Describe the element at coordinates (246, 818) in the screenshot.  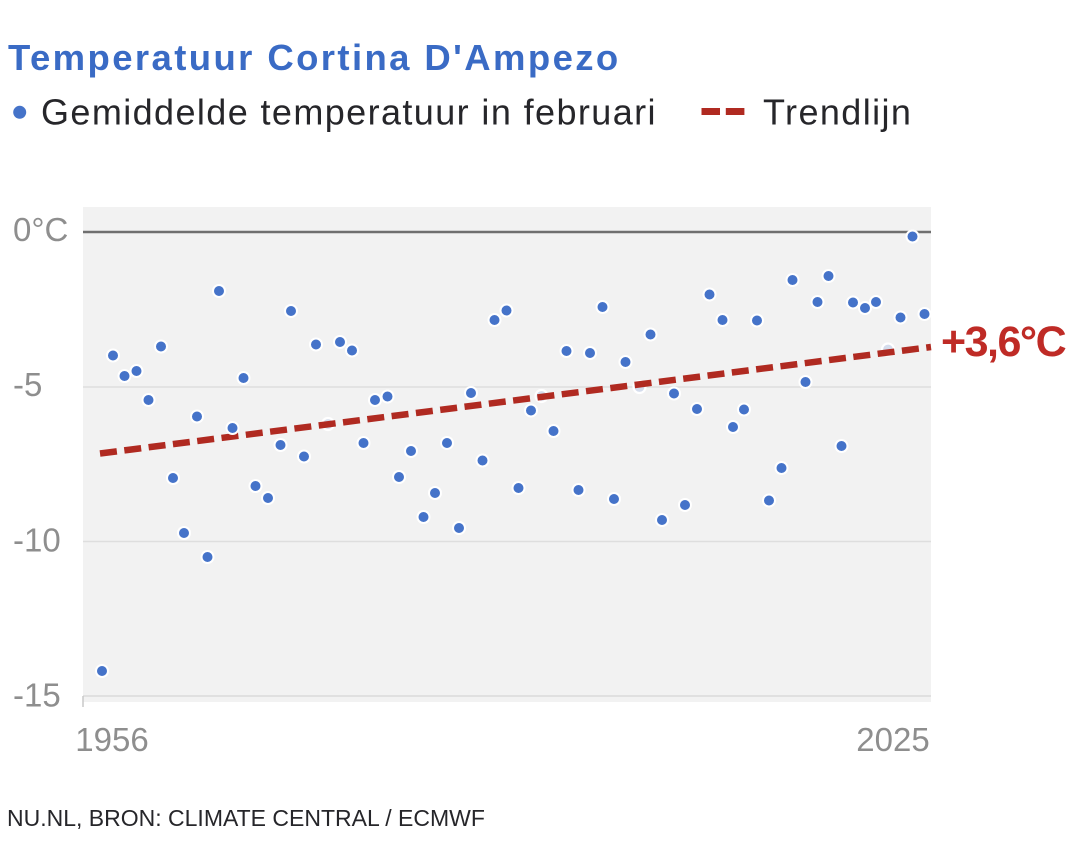
I see `svg-text:NU.NL, BRON: CLIMATE CENTRAL /: NU.NL, BRON: CLIMATE CENTRAL / ECMWF` at that location.